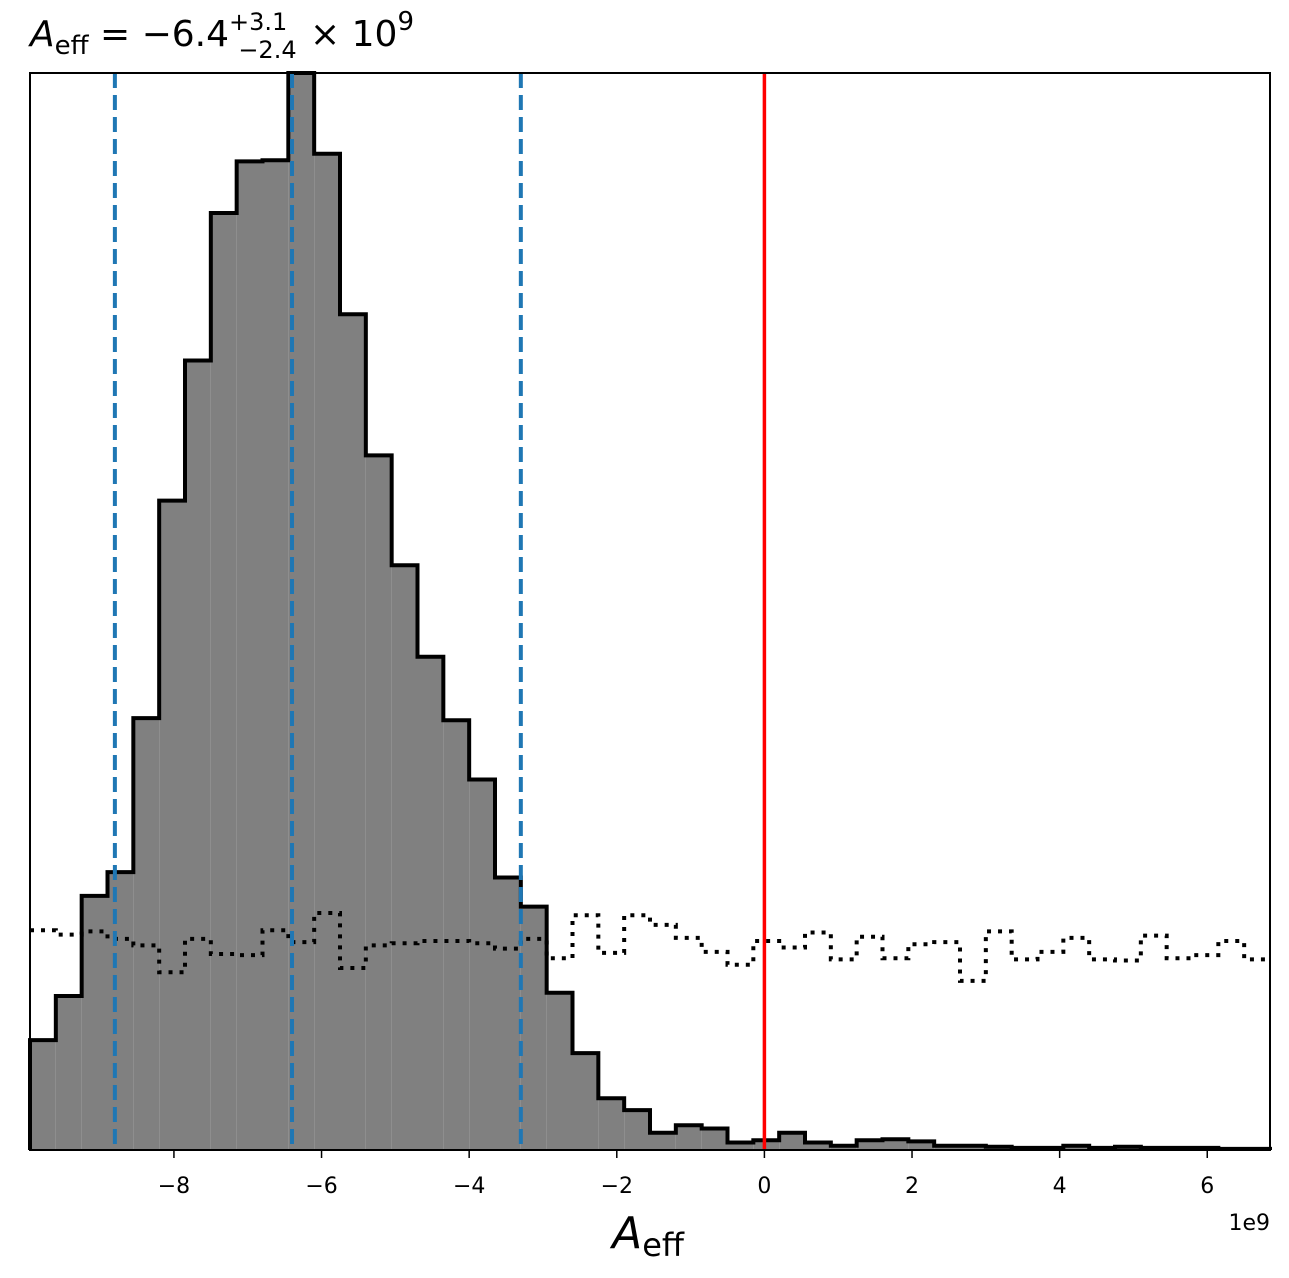 Image resolution: width=1289 pixels, height=1278 pixels. I want to click on xlabel-sub: eff, so click(663, 1245).